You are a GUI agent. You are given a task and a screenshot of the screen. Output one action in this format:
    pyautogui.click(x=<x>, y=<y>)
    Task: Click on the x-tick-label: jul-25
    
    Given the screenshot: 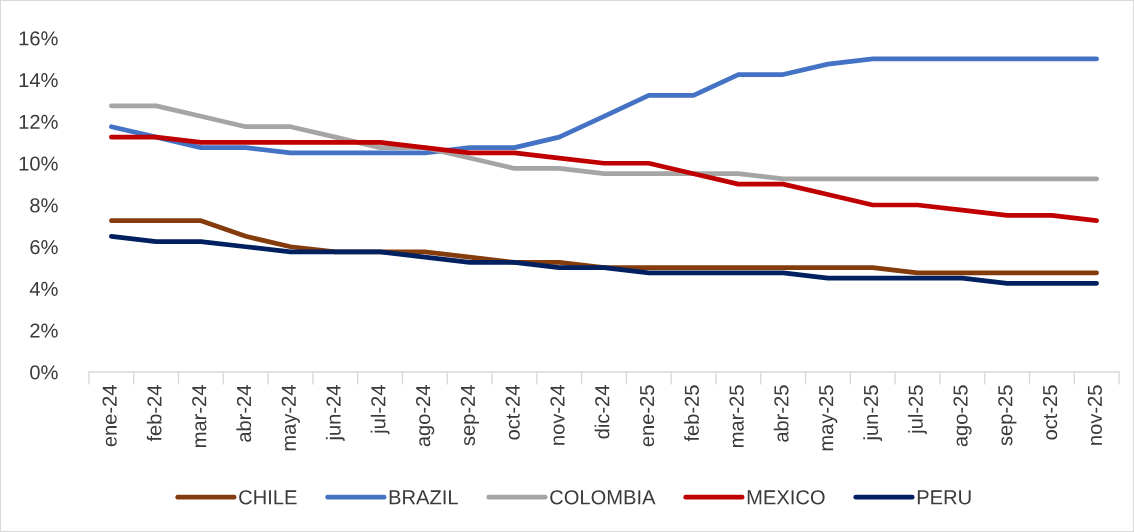 What is the action you would take?
    pyautogui.click(x=917, y=410)
    